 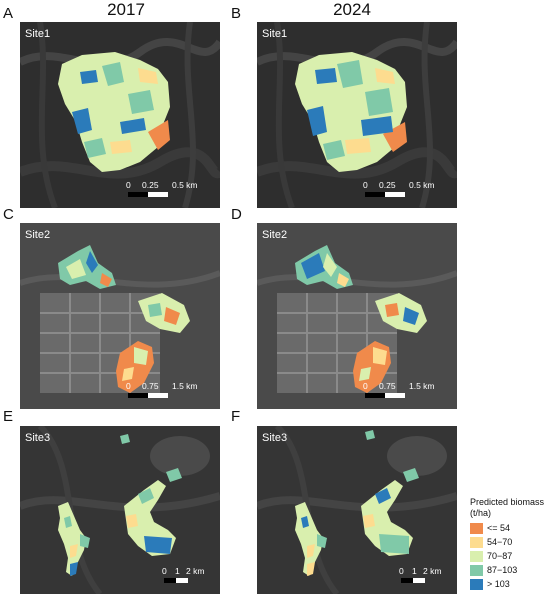 I want to click on legend-title: Predicted biomass, so click(x=507, y=502).